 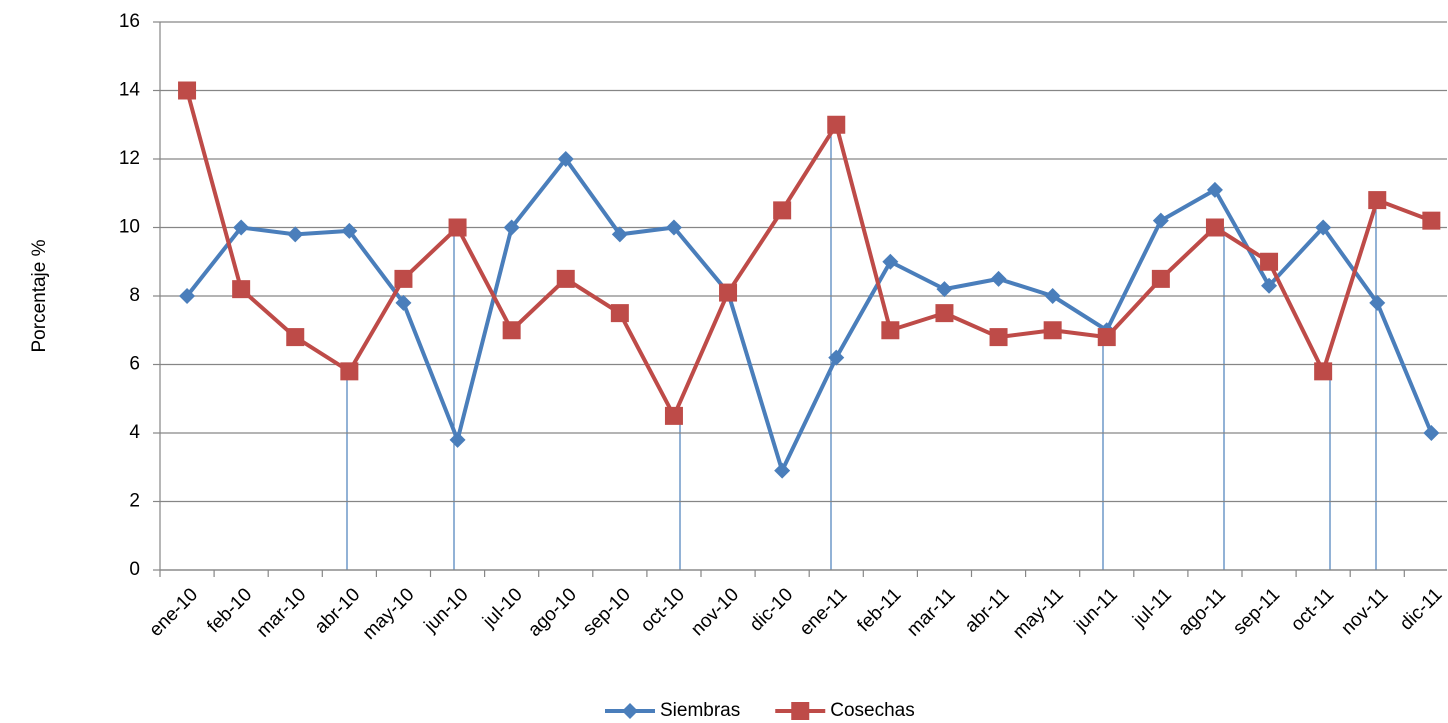 I want to click on x-tick-label: nov-10, so click(x=715, y=612).